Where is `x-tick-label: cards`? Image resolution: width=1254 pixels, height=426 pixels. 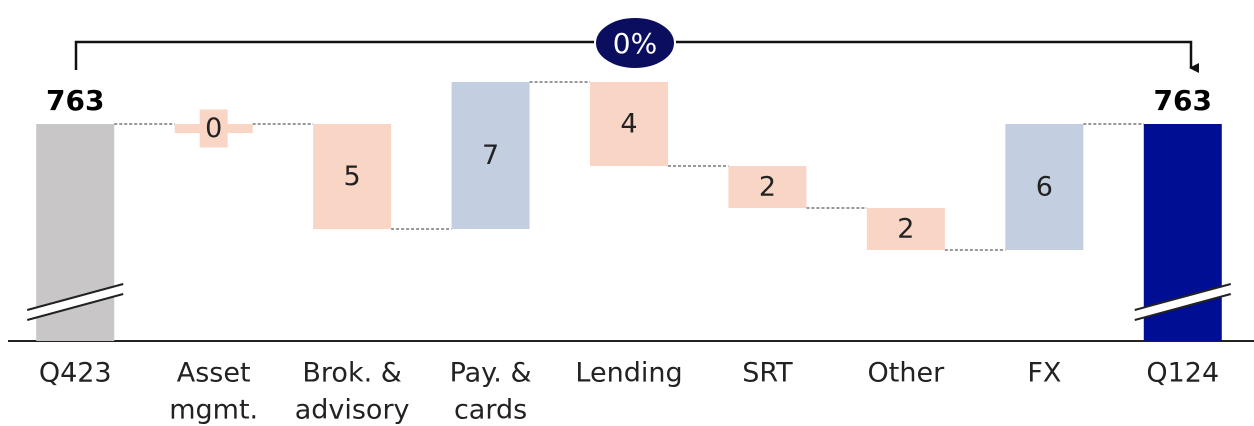 x-tick-label: cards is located at coordinates (490, 410).